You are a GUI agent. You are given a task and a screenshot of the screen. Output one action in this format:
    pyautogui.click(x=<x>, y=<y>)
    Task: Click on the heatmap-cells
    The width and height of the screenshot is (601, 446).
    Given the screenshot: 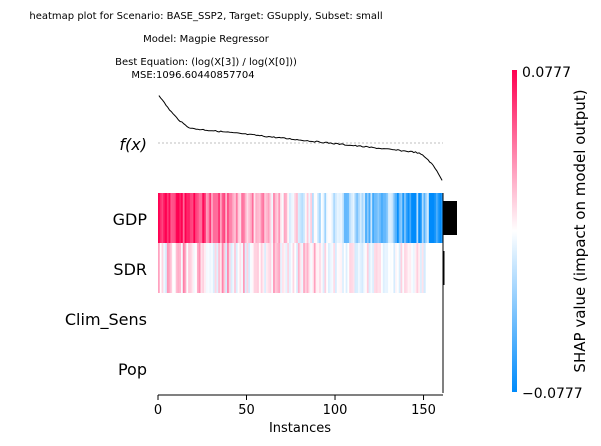 What is the action you would take?
    pyautogui.click(x=301, y=243)
    